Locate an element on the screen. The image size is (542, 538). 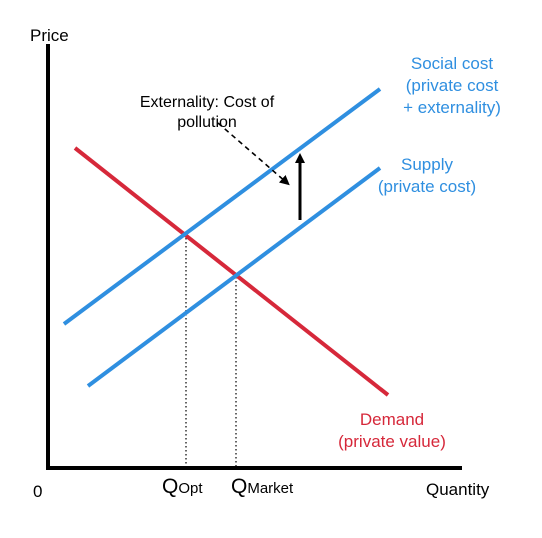
demand-label-line2: (private value) is located at coordinates (392, 441).